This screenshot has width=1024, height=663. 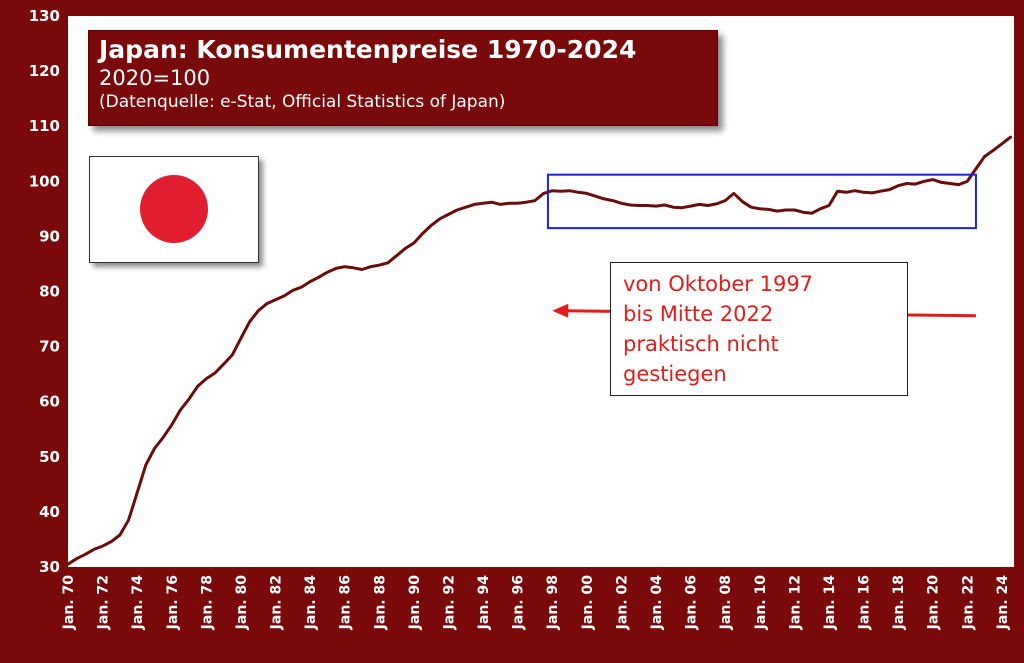 I want to click on x-tick-label: Jan. 72, so click(x=104, y=602).